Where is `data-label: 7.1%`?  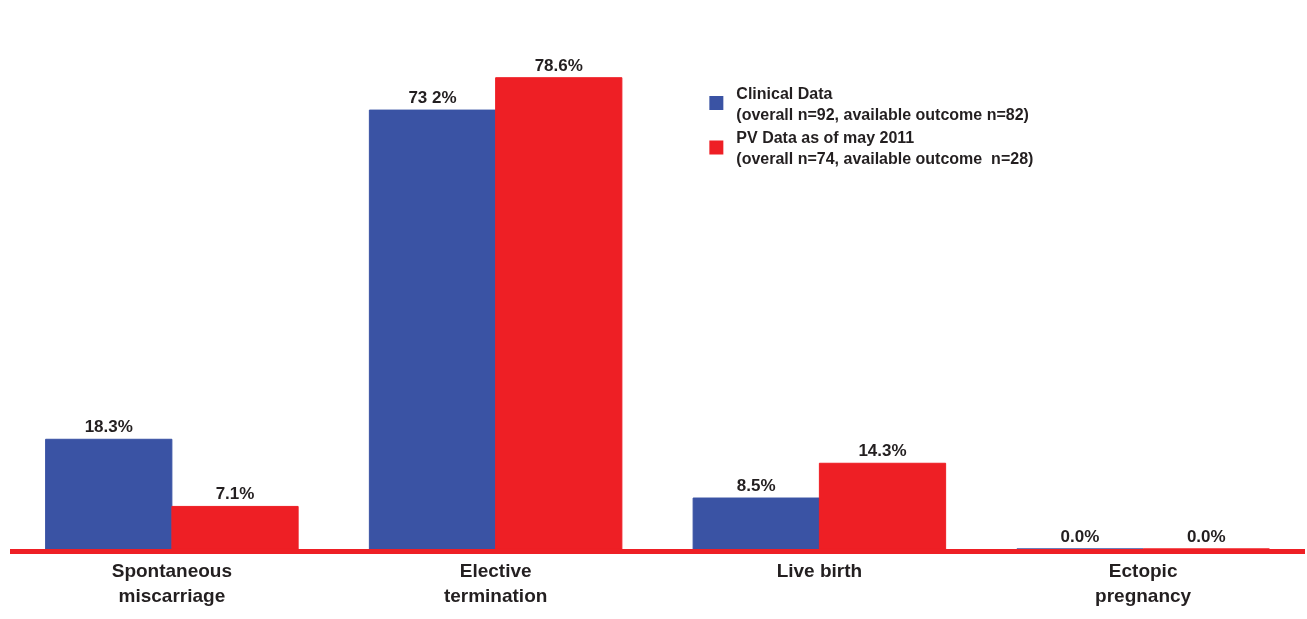
data-label: 7.1% is located at coordinates (235, 494).